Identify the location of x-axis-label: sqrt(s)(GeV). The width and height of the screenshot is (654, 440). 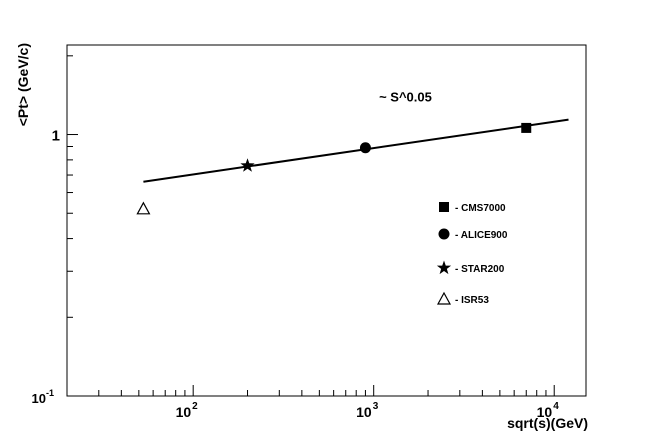
(547, 423).